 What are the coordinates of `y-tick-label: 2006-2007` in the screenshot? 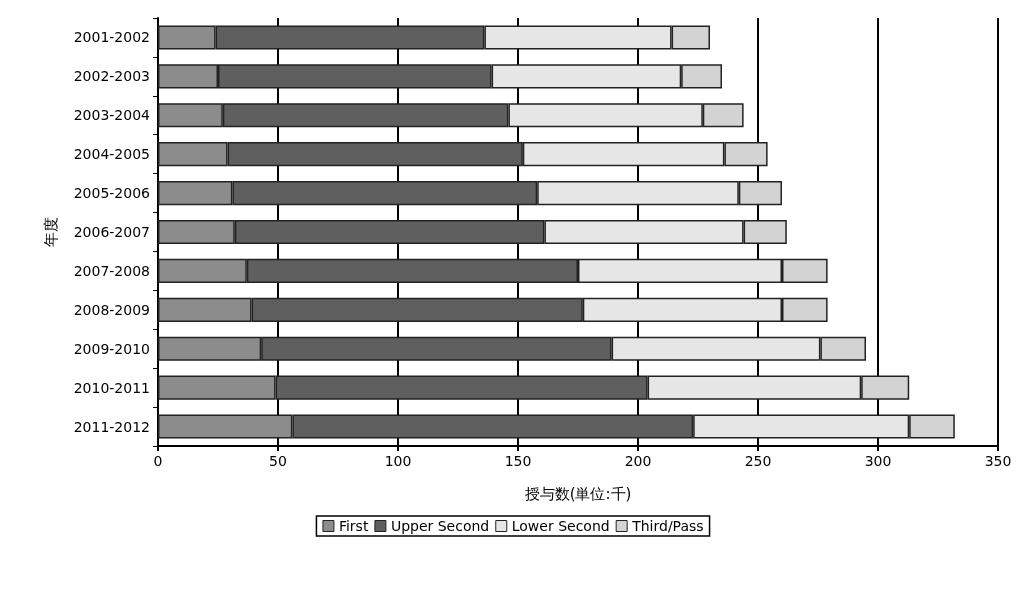 It's located at (111, 232).